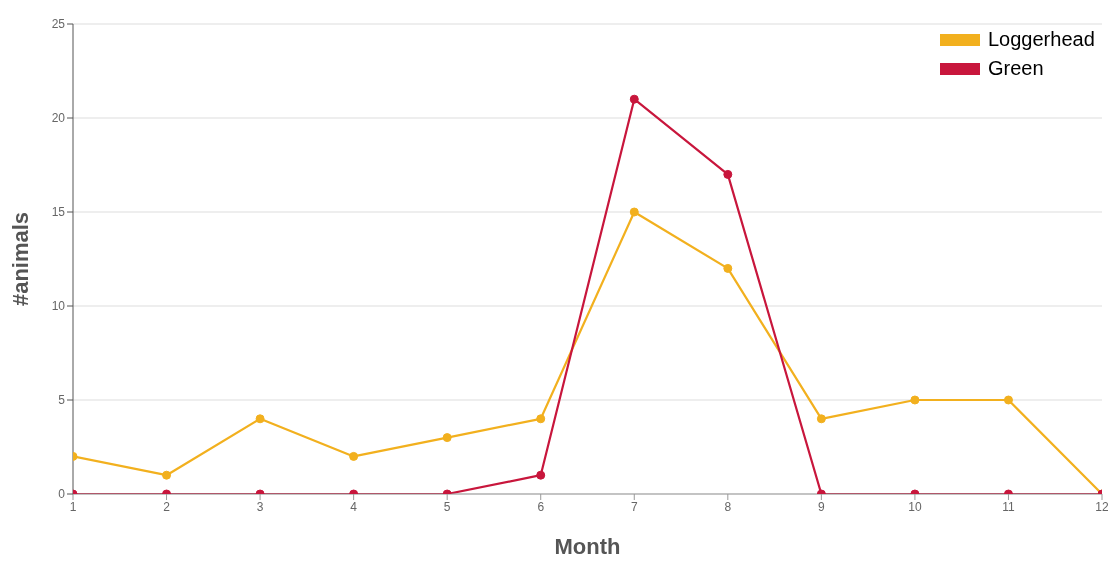 The height and width of the screenshot is (572, 1116). Describe the element at coordinates (1102, 506) in the screenshot. I see `x-tick-label: 12` at that location.